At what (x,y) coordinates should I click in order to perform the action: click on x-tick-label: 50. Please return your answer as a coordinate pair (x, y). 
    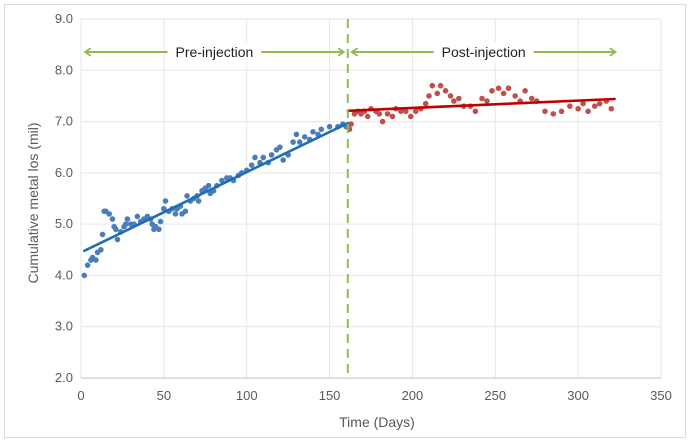
    Looking at the image, I should click on (164, 395).